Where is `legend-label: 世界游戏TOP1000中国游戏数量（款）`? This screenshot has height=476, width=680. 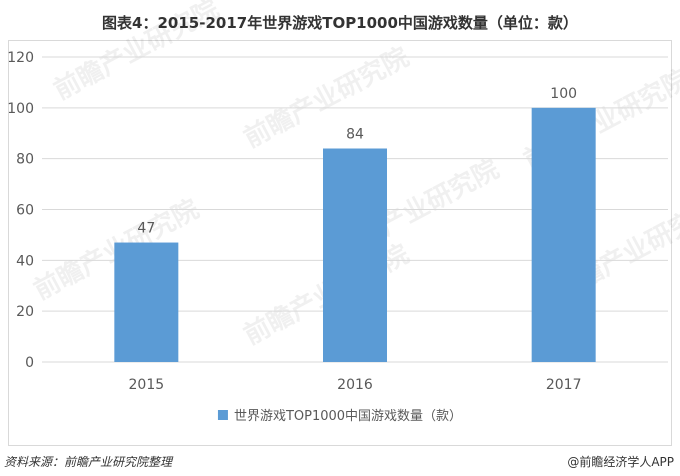
legend-label: 世界游戏TOP1000中国游戏数量（款） is located at coordinates (348, 416).